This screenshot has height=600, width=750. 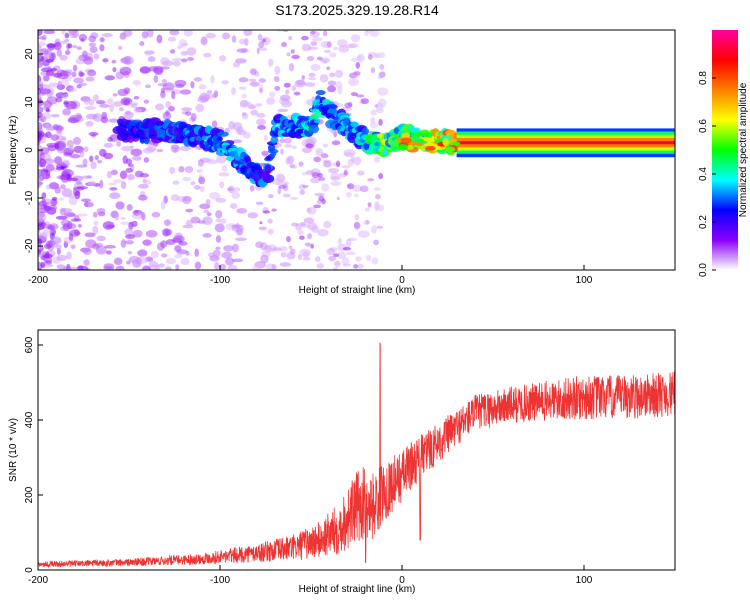 What do you see at coordinates (357, 10) in the screenshot?
I see `figure-title: S173.2025.329.19.28.R14` at bounding box center [357, 10].